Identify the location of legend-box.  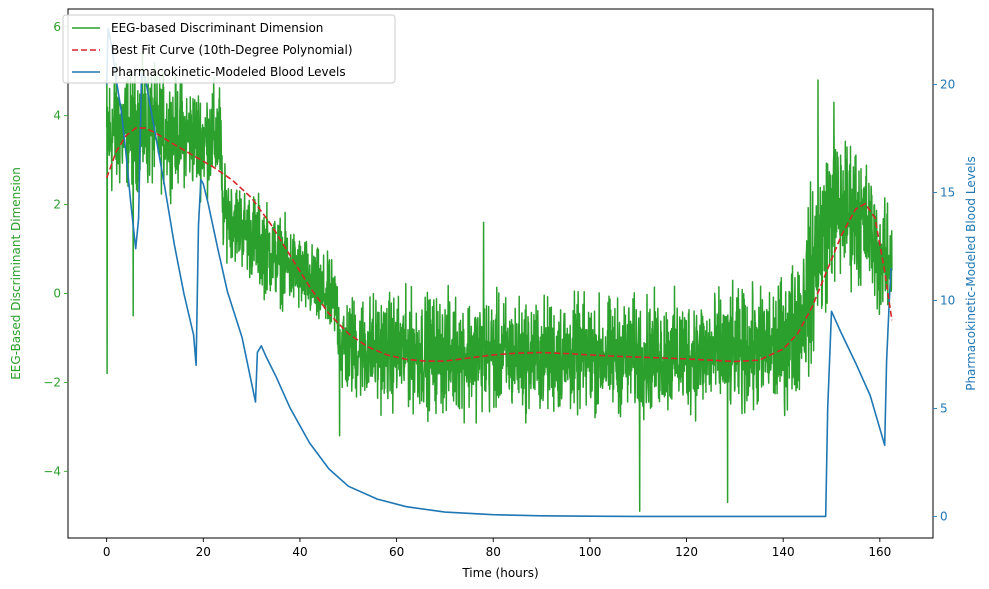
(229, 49).